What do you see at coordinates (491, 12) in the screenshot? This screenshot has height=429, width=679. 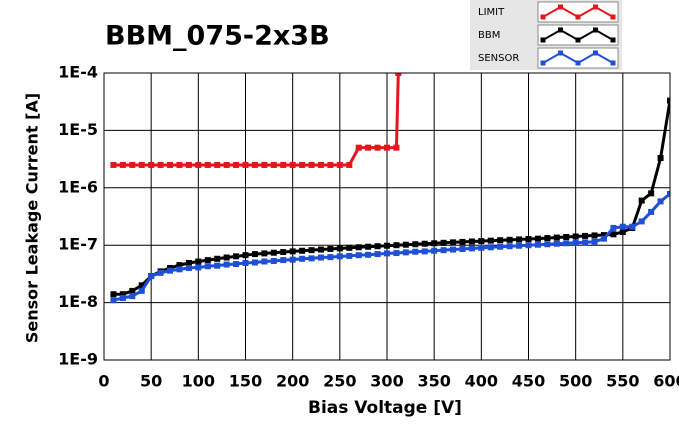 I see `legend-label: LIMIT` at bounding box center [491, 12].